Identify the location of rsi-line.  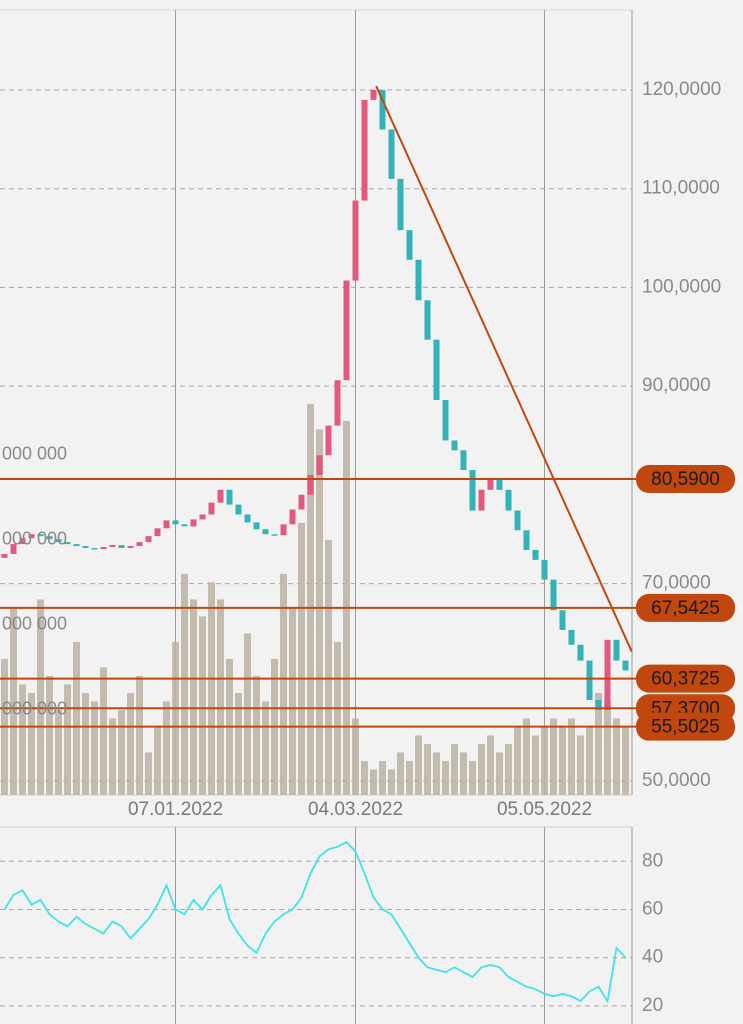
(315, 922).